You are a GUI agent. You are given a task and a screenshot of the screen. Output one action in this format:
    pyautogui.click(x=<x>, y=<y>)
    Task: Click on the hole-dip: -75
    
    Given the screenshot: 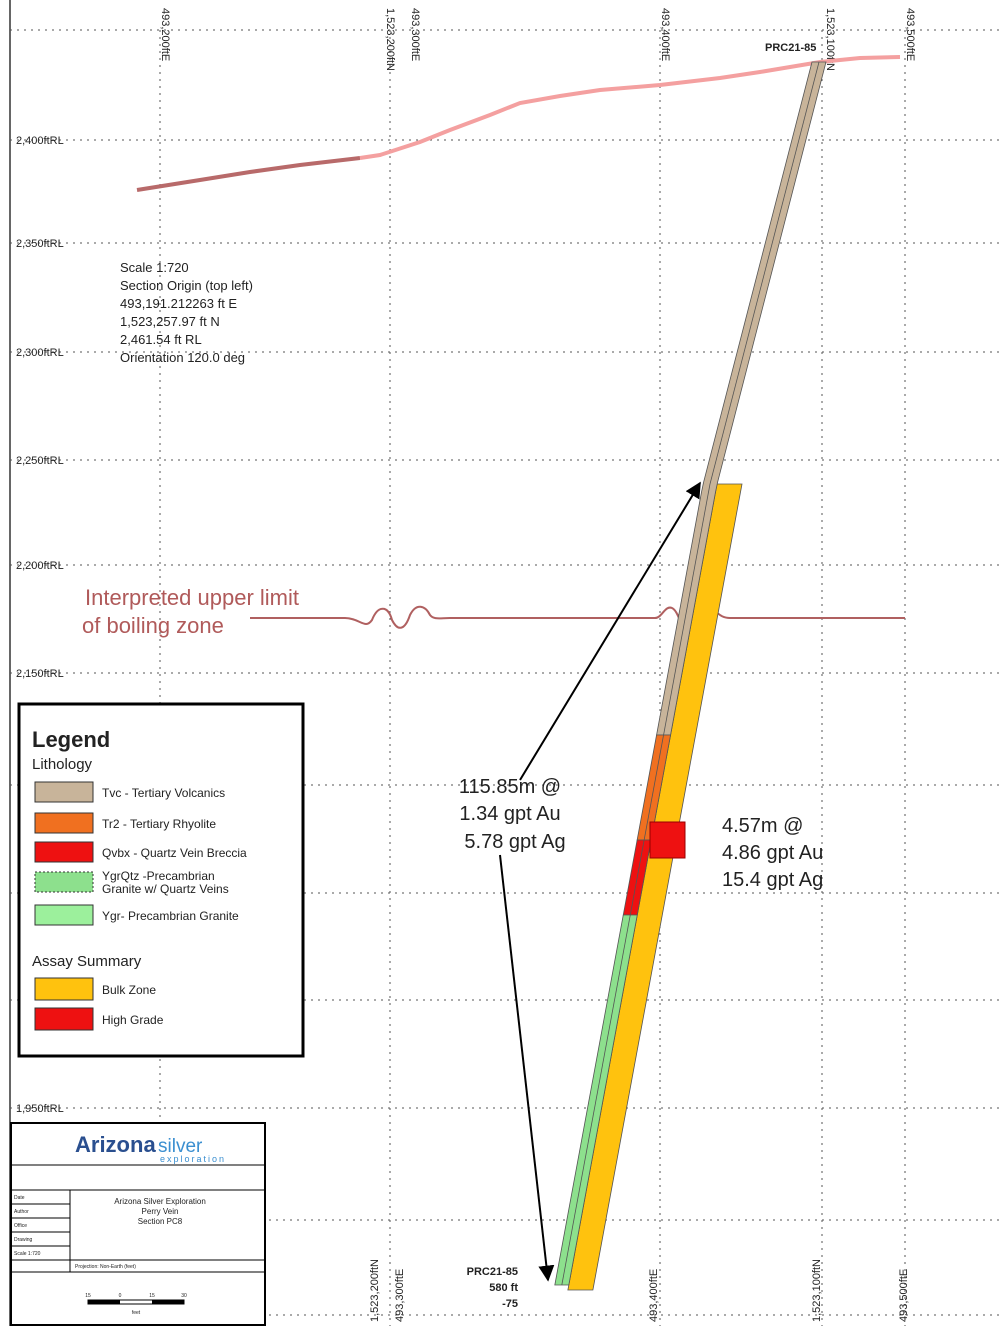 What is the action you would take?
    pyautogui.click(x=510, y=1304)
    